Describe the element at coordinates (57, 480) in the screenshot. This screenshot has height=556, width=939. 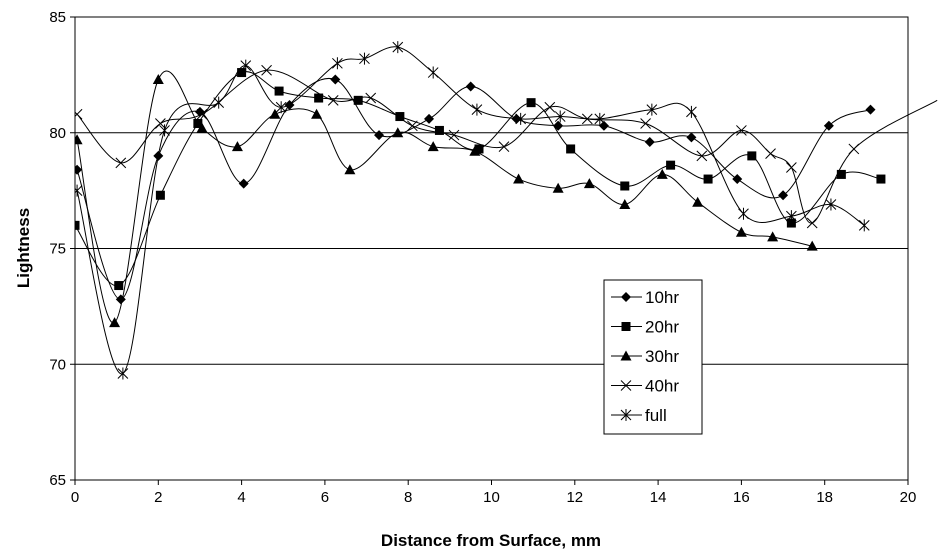
I see `y-tick-label: 65` at that location.